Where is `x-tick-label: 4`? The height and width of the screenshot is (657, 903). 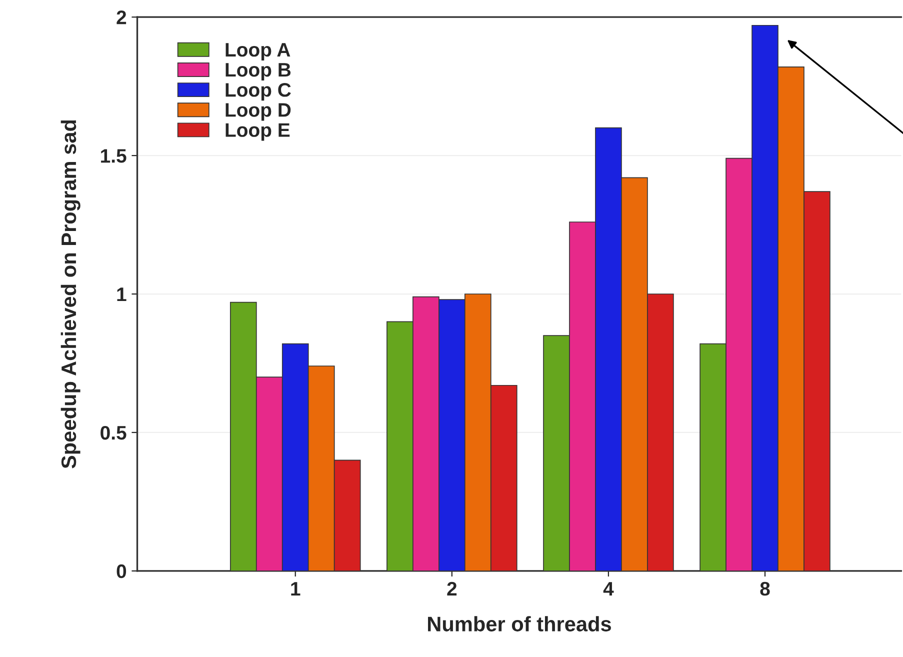 x-tick-label: 4 is located at coordinates (608, 589).